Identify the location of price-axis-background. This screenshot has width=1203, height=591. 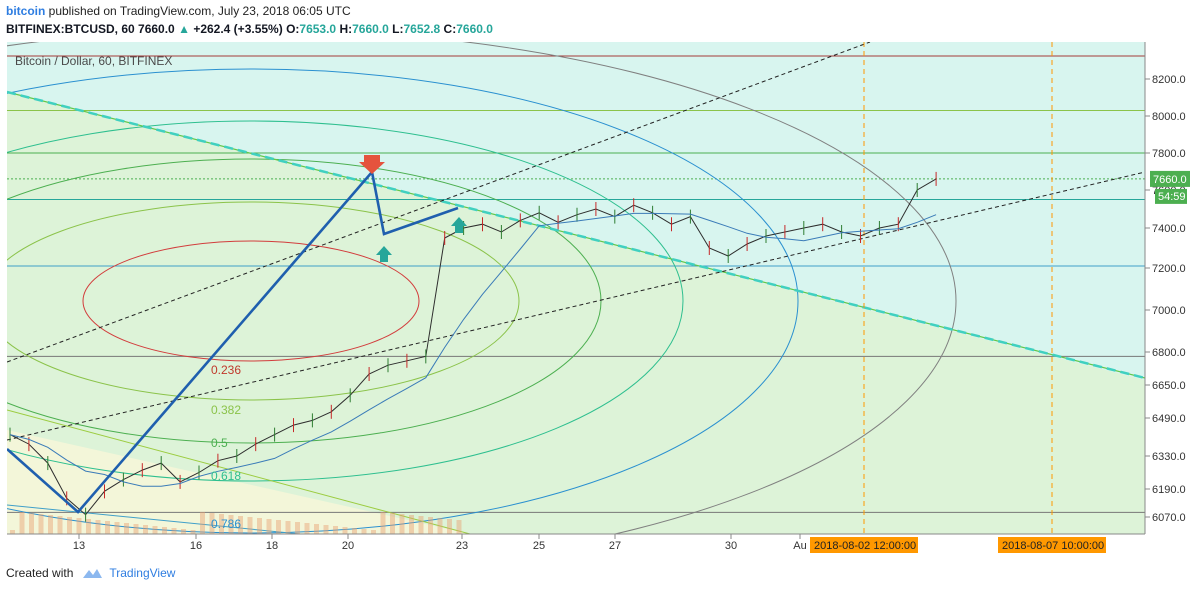
(1174, 288).